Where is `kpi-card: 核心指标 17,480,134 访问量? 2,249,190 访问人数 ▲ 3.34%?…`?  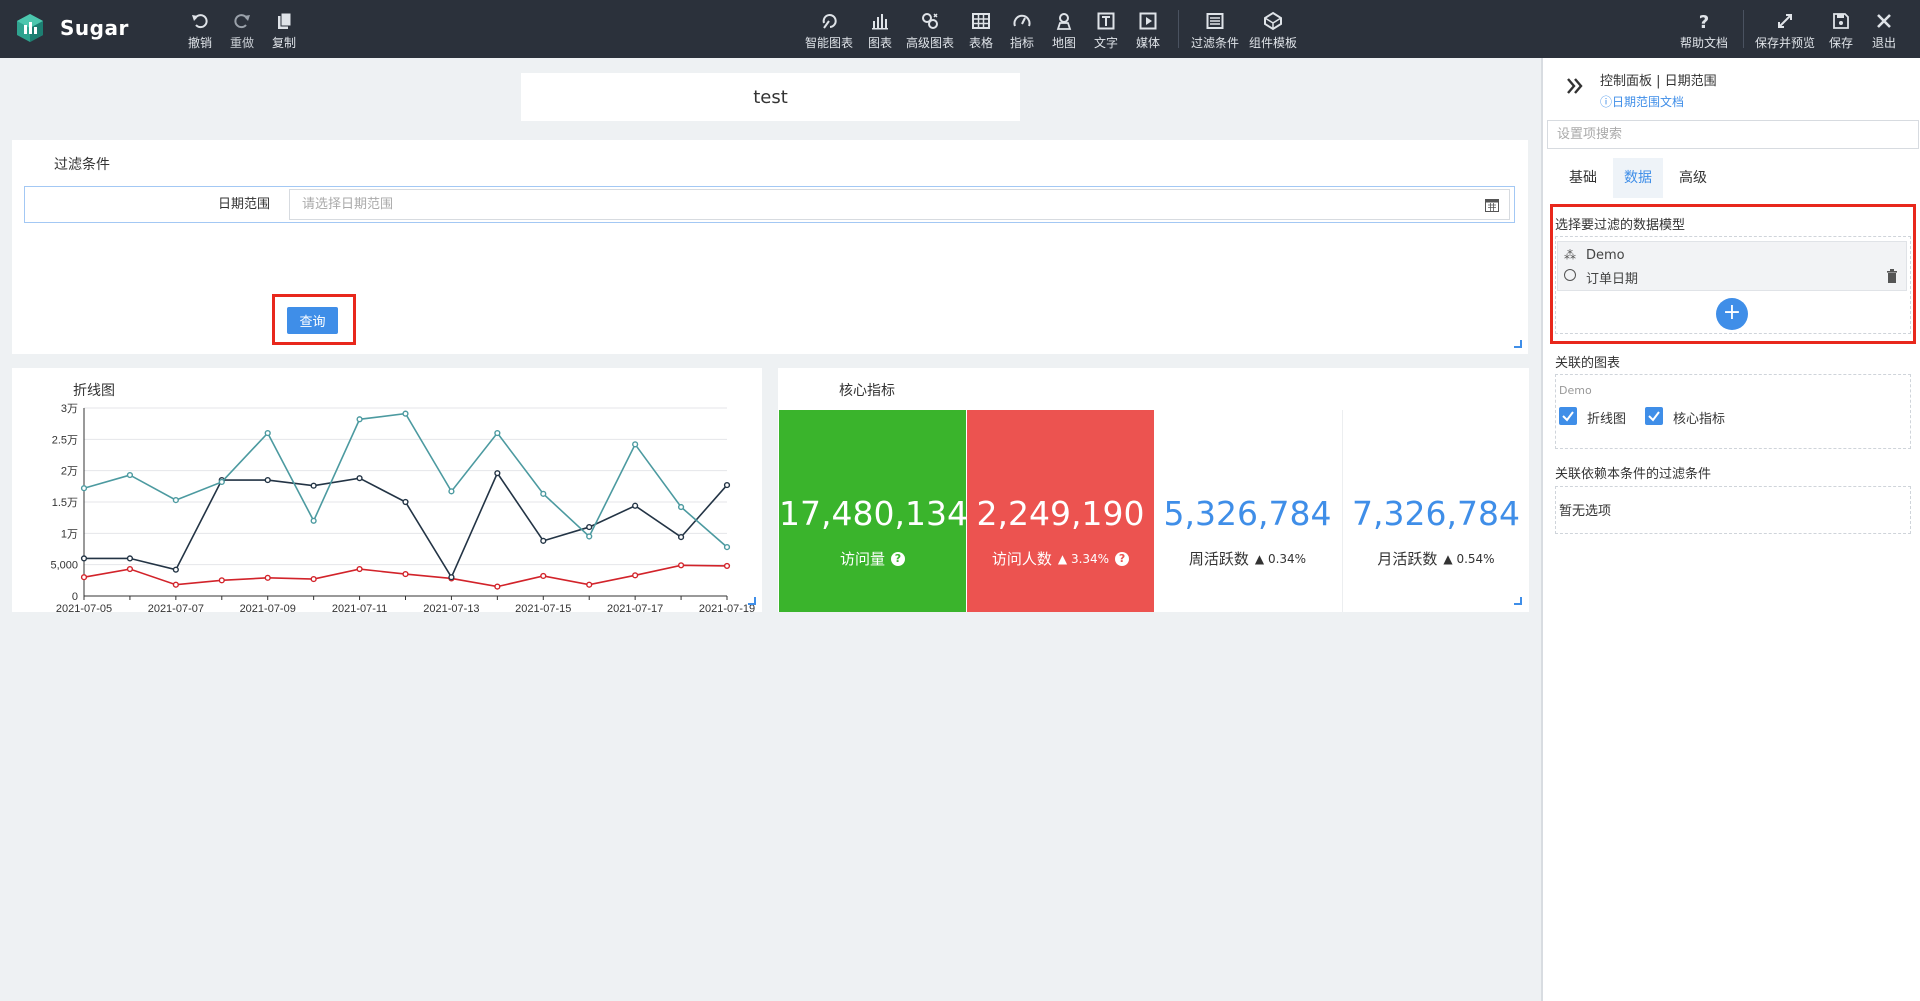
kpi-card: 核心指标 17,480,134 访问量? 2,249,190 访问人数 ▲ 3.34%?… is located at coordinates (1153, 490).